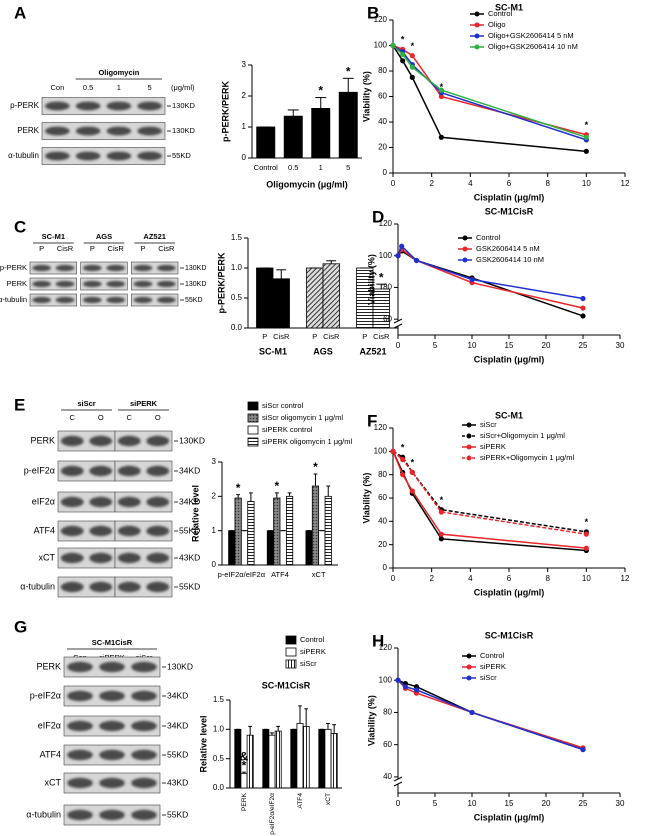 The height and width of the screenshot is (836, 650). I want to click on x-tick-label: 8, so click(547, 183).